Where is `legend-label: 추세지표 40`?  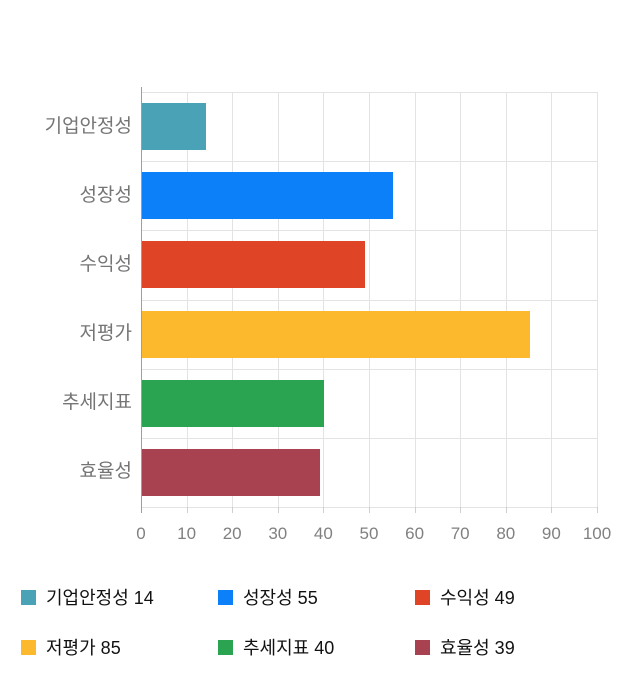
legend-label: 추세지표 40 is located at coordinates (289, 648).